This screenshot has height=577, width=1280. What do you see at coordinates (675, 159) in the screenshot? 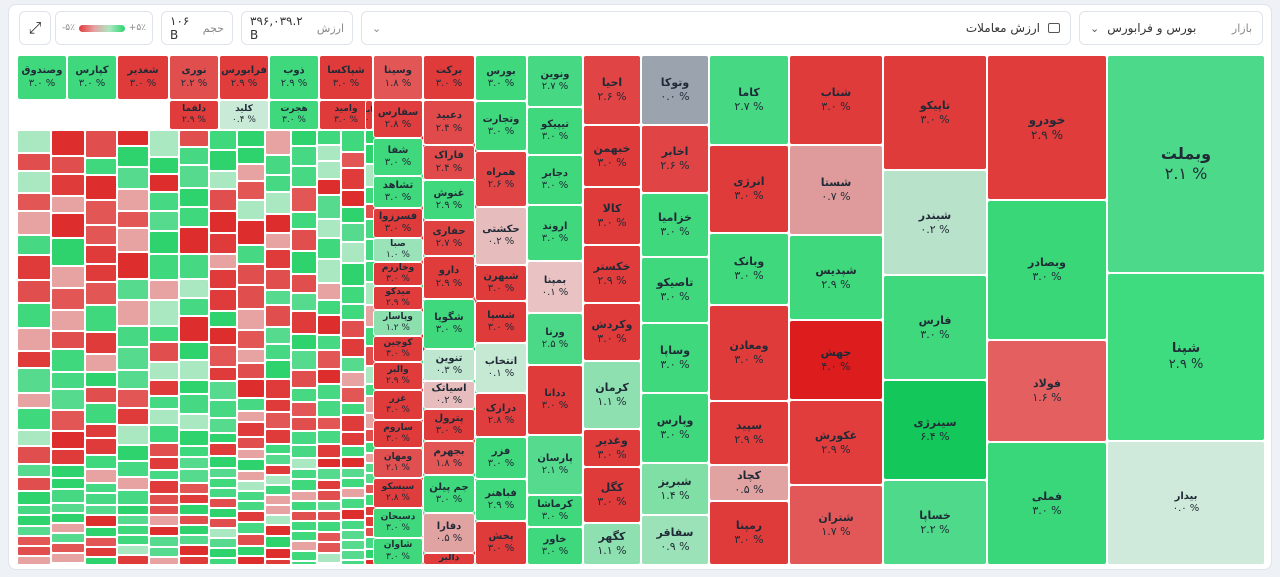
I see `treemap-tile: اخابر% ۲.۶` at bounding box center [675, 159].